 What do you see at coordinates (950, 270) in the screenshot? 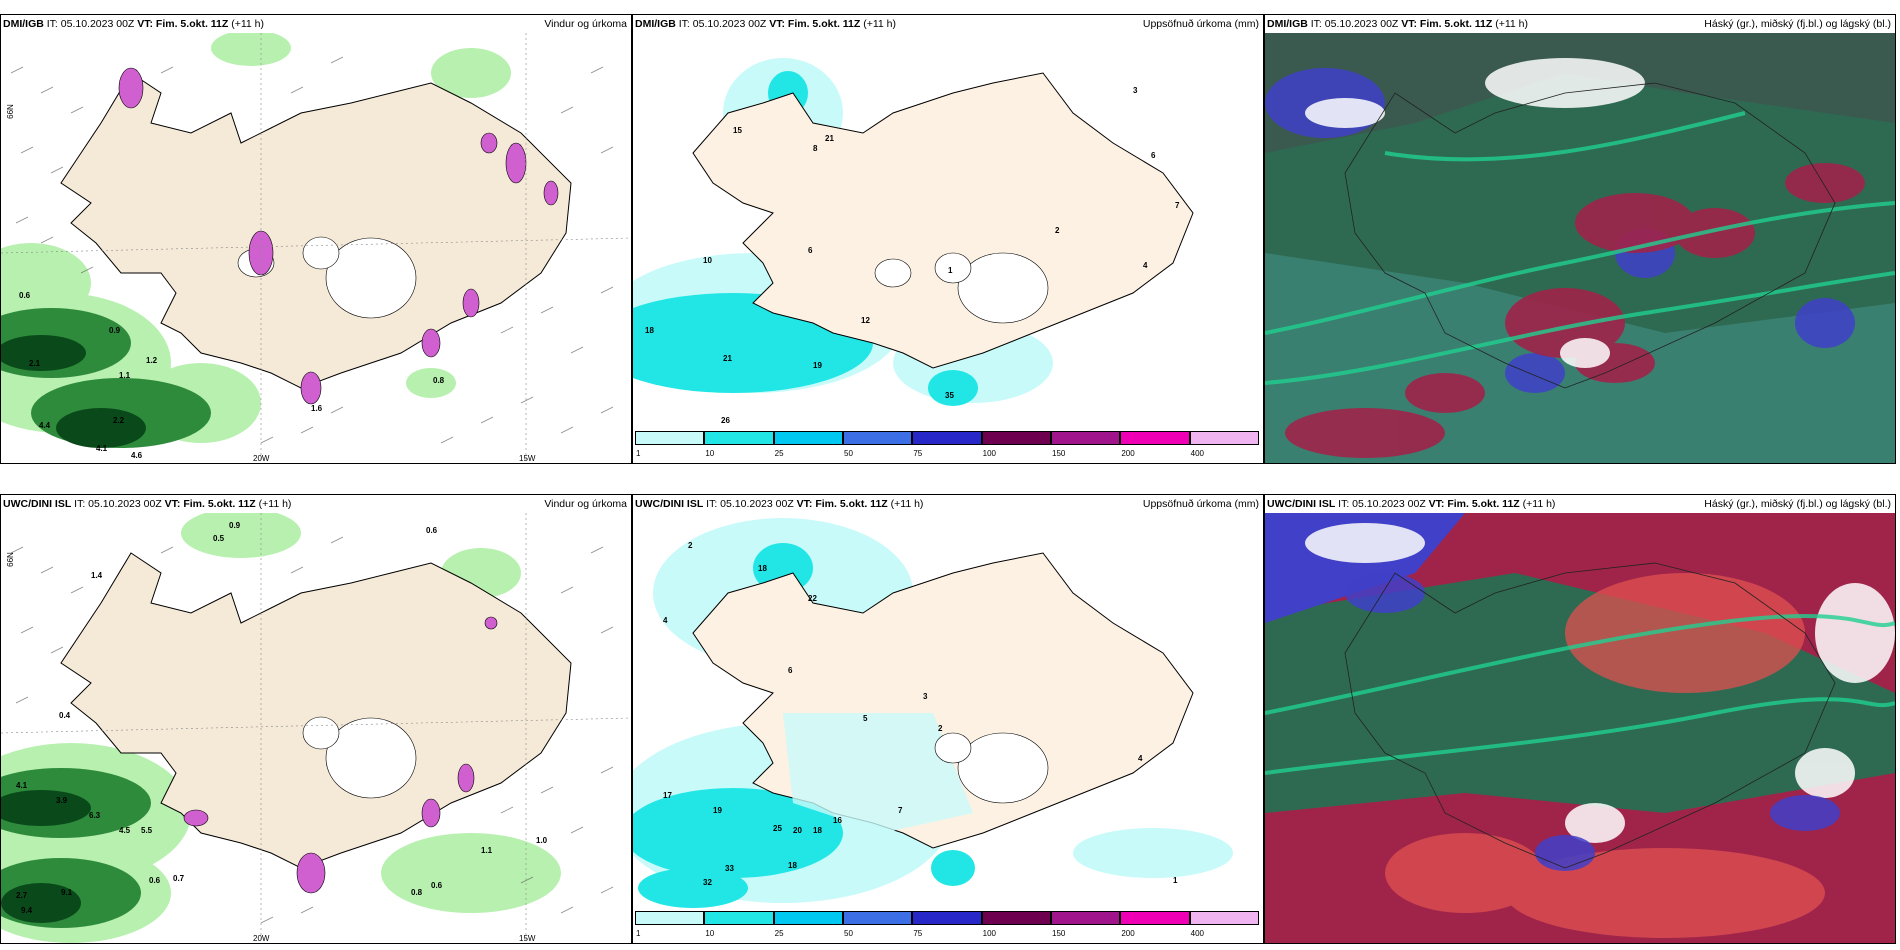
I see `precip-value: 1` at bounding box center [950, 270].